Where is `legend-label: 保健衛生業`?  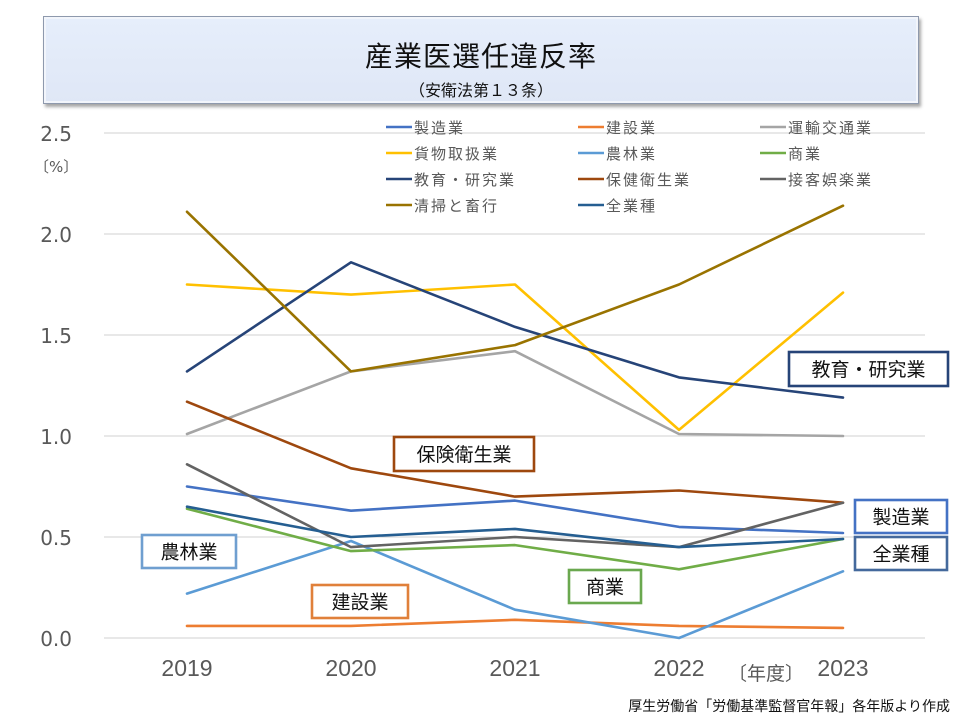
legend-label: 保健衛生業 is located at coordinates (648, 180).